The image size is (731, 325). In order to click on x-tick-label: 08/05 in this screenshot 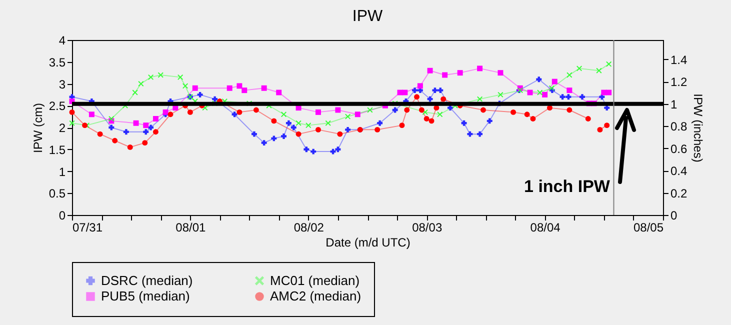, I will do `click(648, 227)`.